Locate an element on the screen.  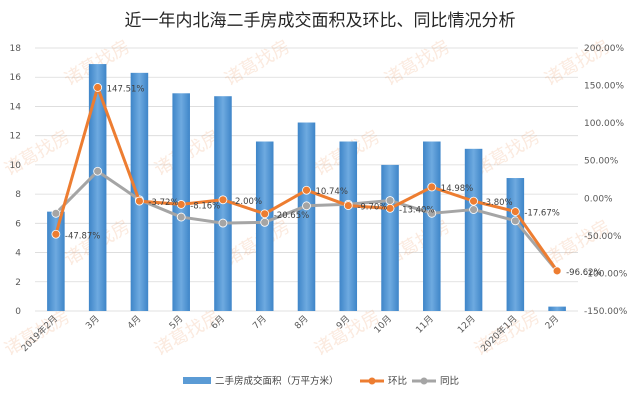
y-left-tick: 12 is located at coordinates (15, 137).